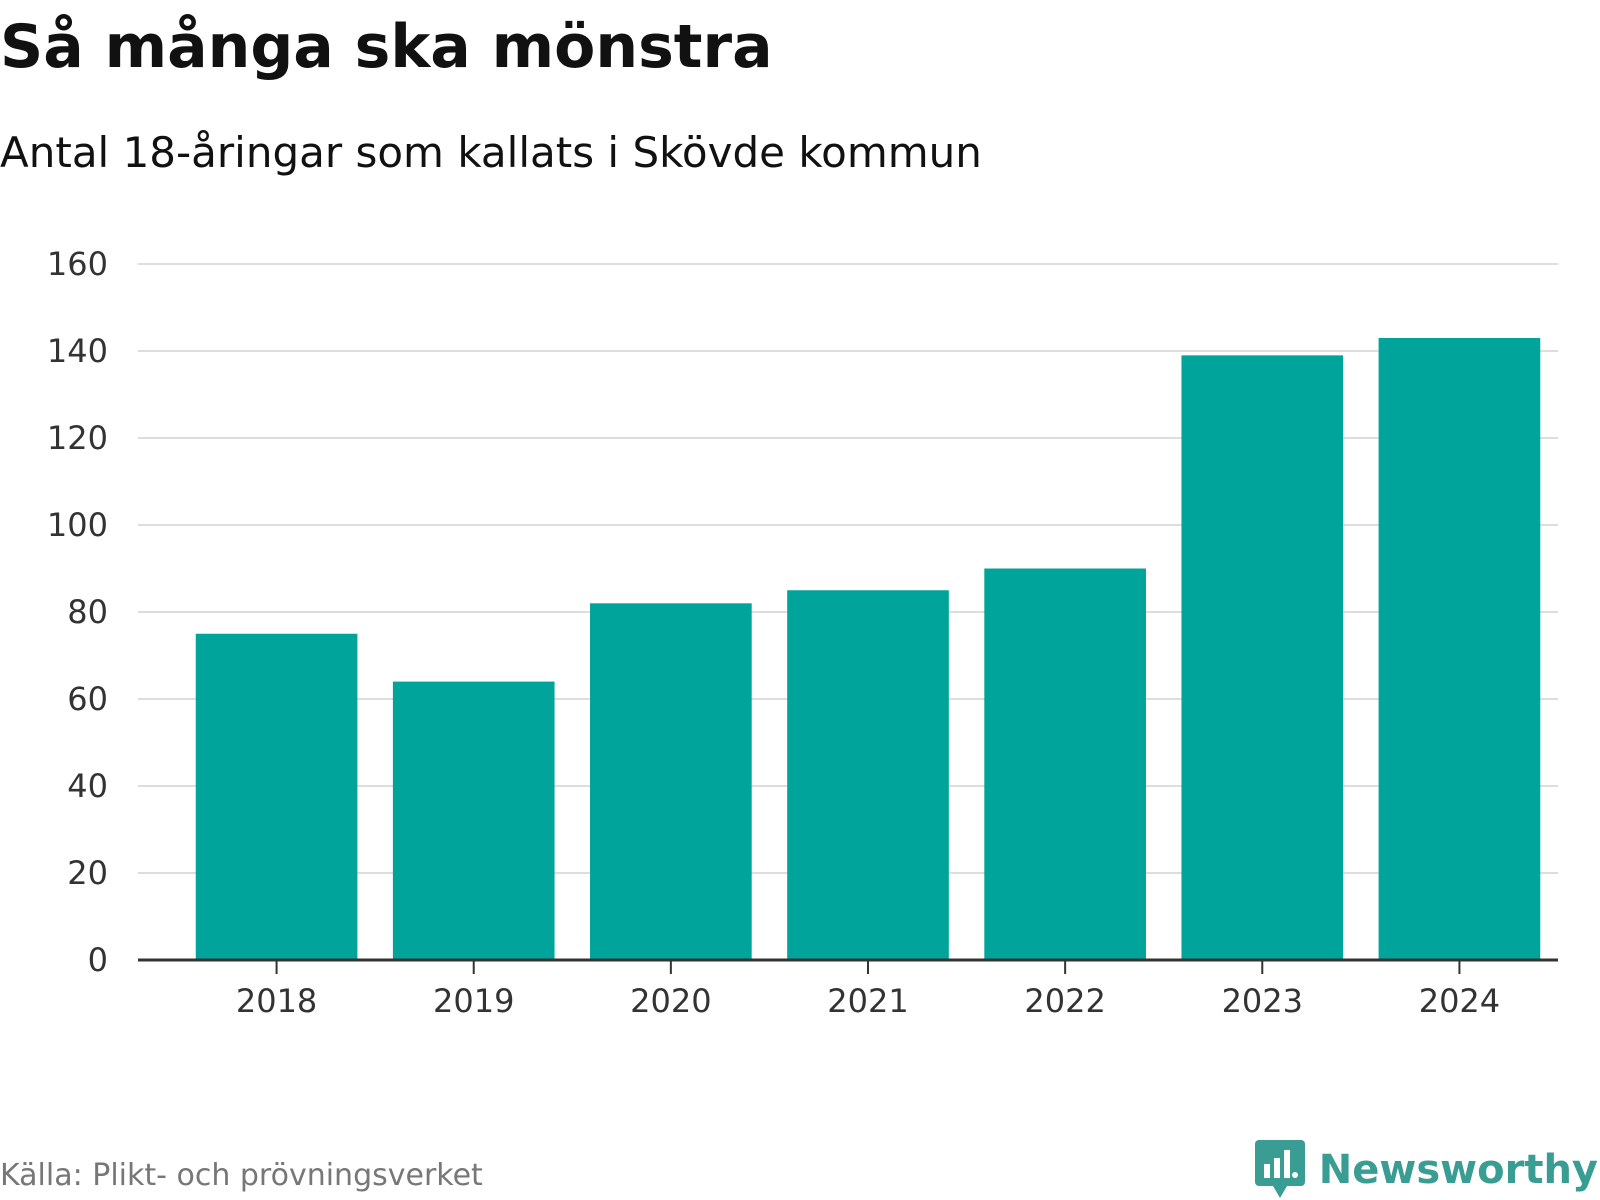  Describe the element at coordinates (276, 1001) in the screenshot. I see `x-tick-label: 2018` at that location.